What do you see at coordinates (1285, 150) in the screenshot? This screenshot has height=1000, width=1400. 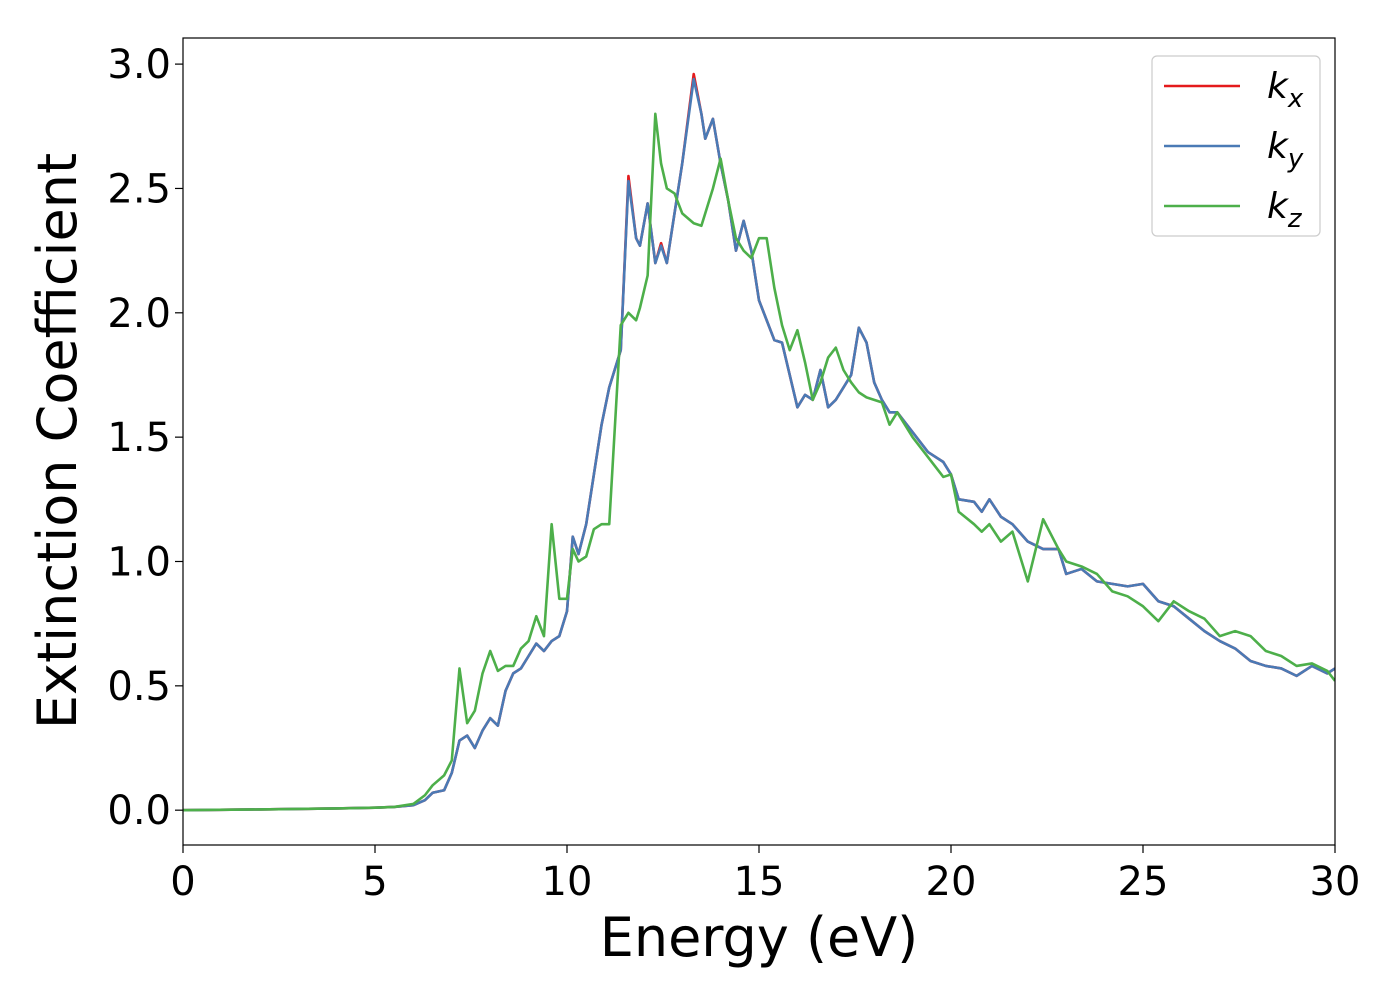 I see `legend-label: ky` at bounding box center [1285, 150].